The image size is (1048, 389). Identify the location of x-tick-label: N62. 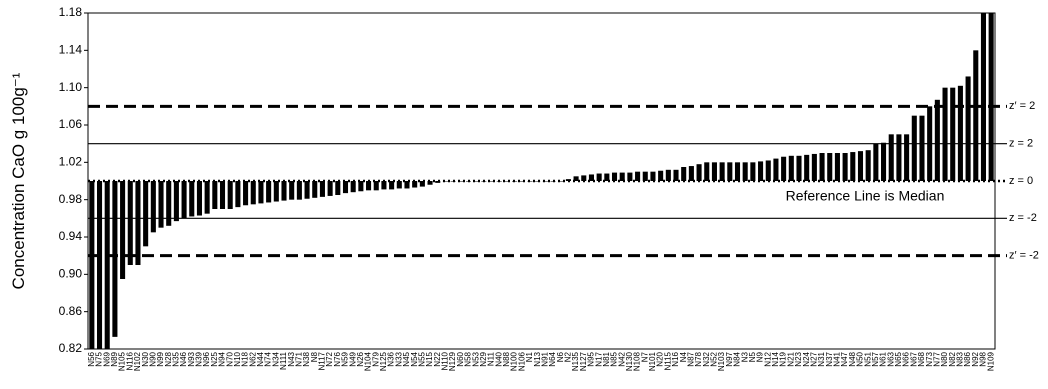
(252, 358).